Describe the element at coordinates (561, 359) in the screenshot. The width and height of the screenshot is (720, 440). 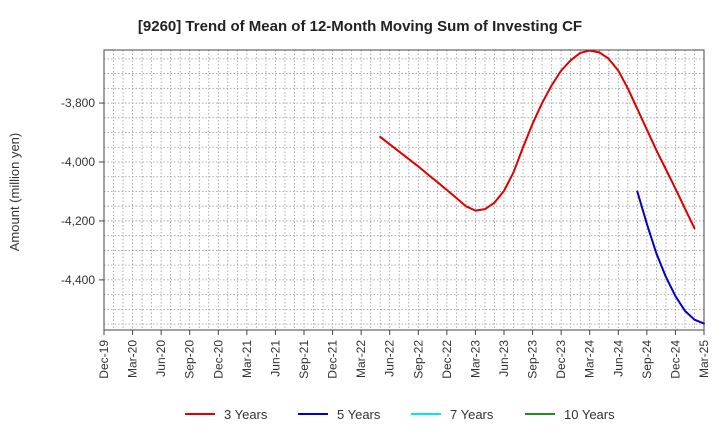
I see `x-tick-label: Dec-23` at that location.